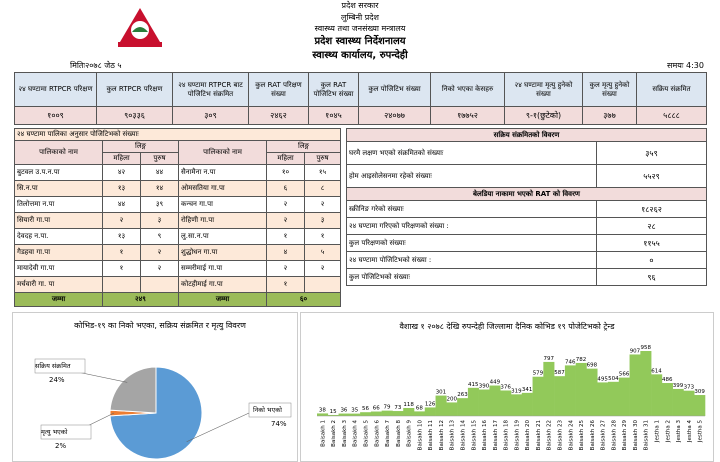 This screenshot has width=720, height=462. Describe the element at coordinates (356, 433) in the screenshot. I see `x-tick-label: Baisakh 4` at that location.